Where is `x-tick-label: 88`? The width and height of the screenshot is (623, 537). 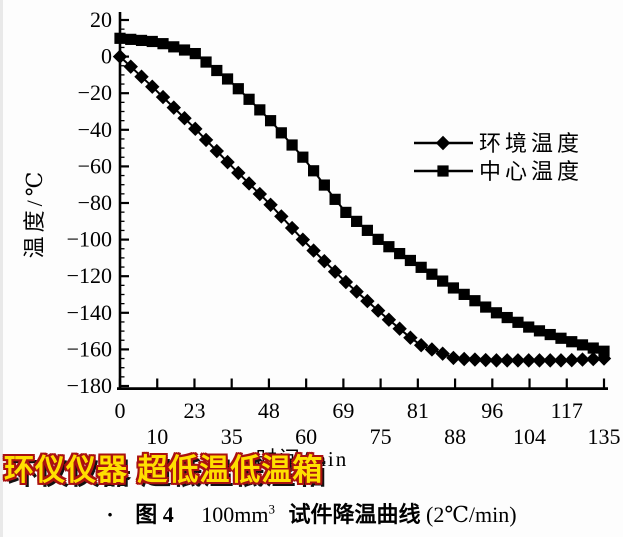 x-tick-label: 88 is located at coordinates (455, 436).